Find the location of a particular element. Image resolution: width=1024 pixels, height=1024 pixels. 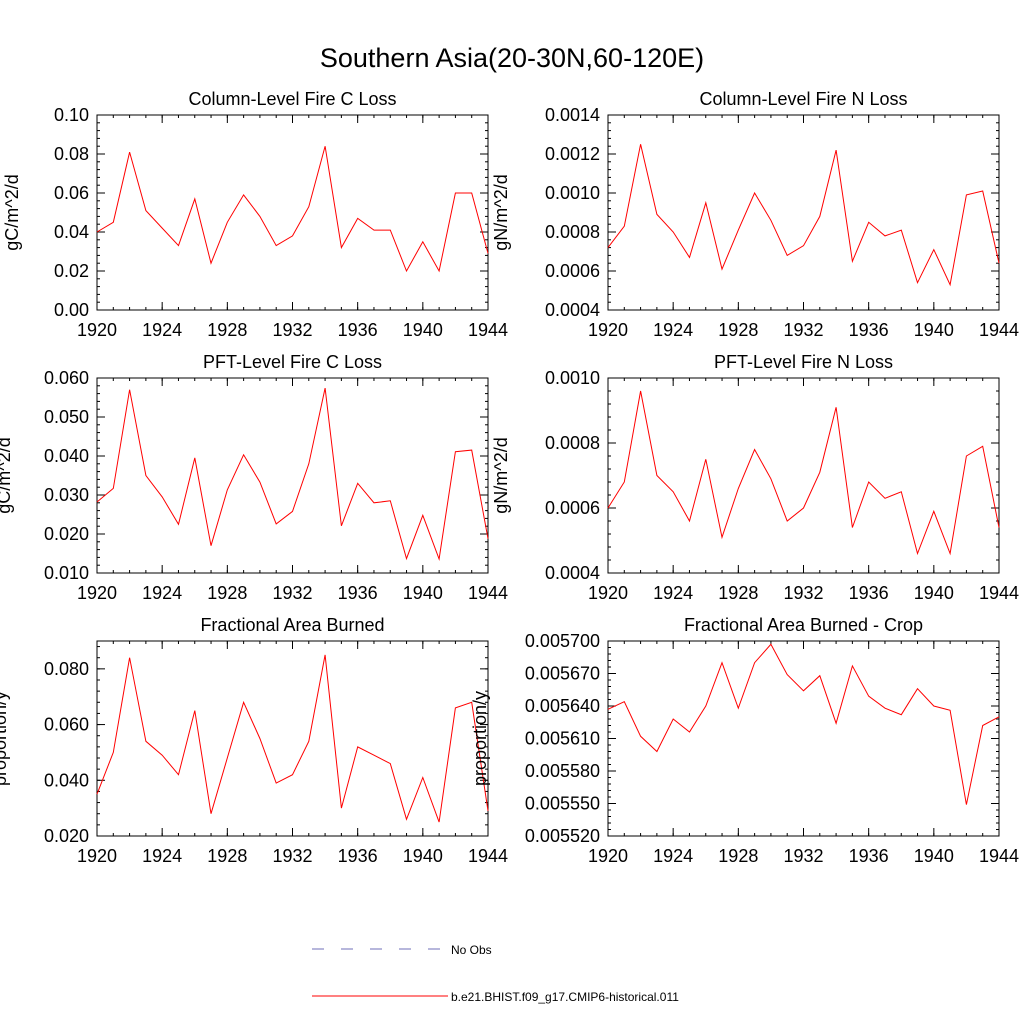

page-title: Southern Asia(20-30N,60-120E) is located at coordinates (512, 58).